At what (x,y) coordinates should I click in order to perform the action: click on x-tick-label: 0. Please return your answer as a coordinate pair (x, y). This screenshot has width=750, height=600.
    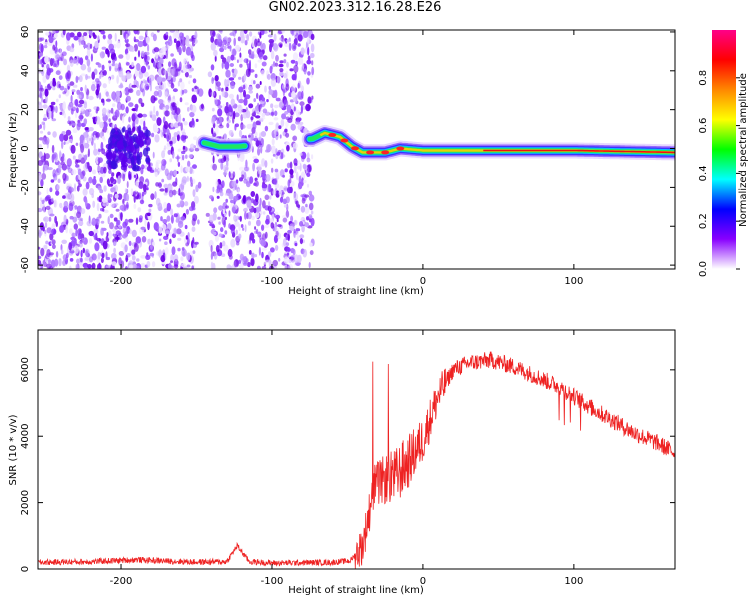
    Looking at the image, I should click on (423, 581).